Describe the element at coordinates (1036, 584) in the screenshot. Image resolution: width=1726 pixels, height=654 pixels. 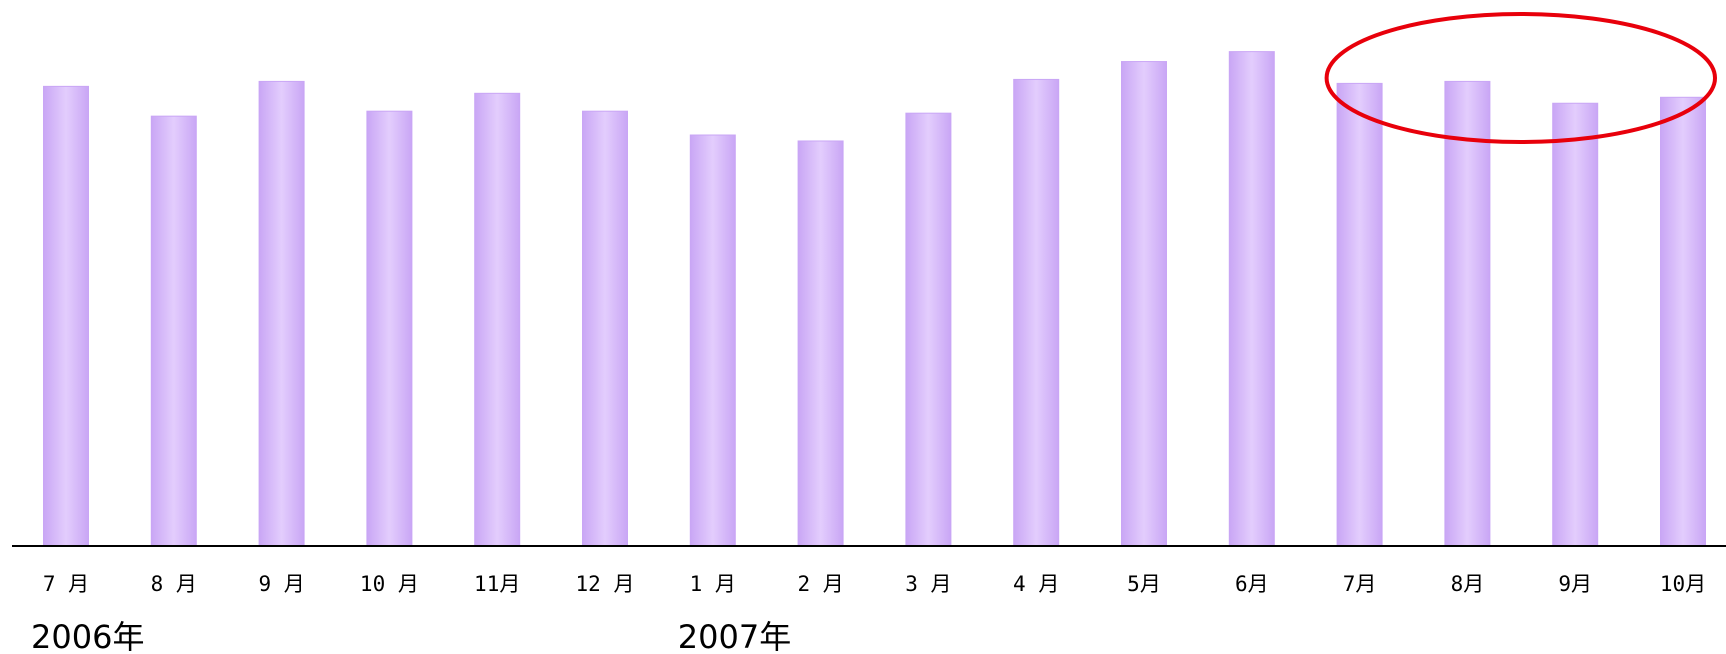
I see `x-tick-label: 4 月` at that location.